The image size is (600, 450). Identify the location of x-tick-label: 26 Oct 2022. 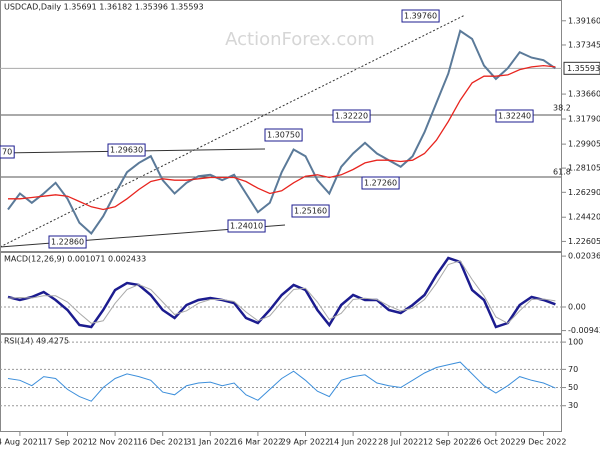
(495, 442).